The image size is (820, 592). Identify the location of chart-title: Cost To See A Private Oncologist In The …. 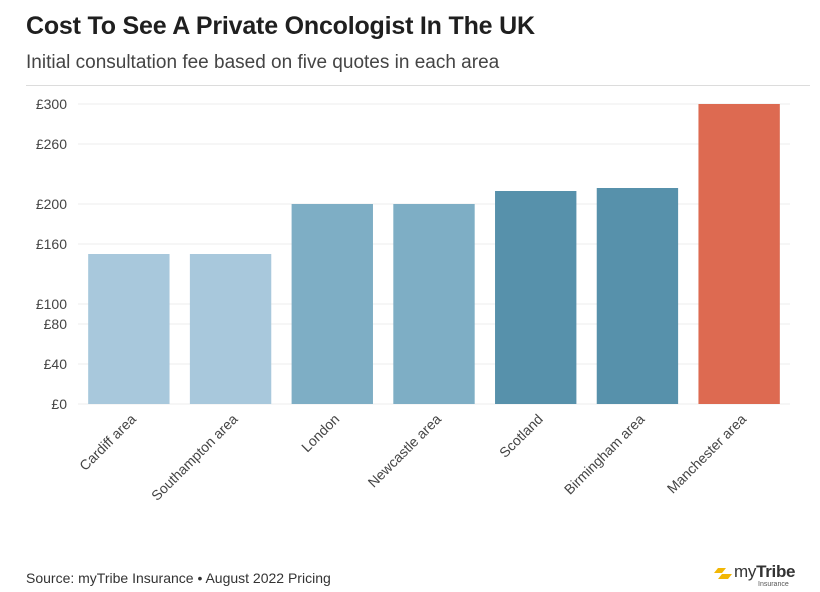
(280, 26).